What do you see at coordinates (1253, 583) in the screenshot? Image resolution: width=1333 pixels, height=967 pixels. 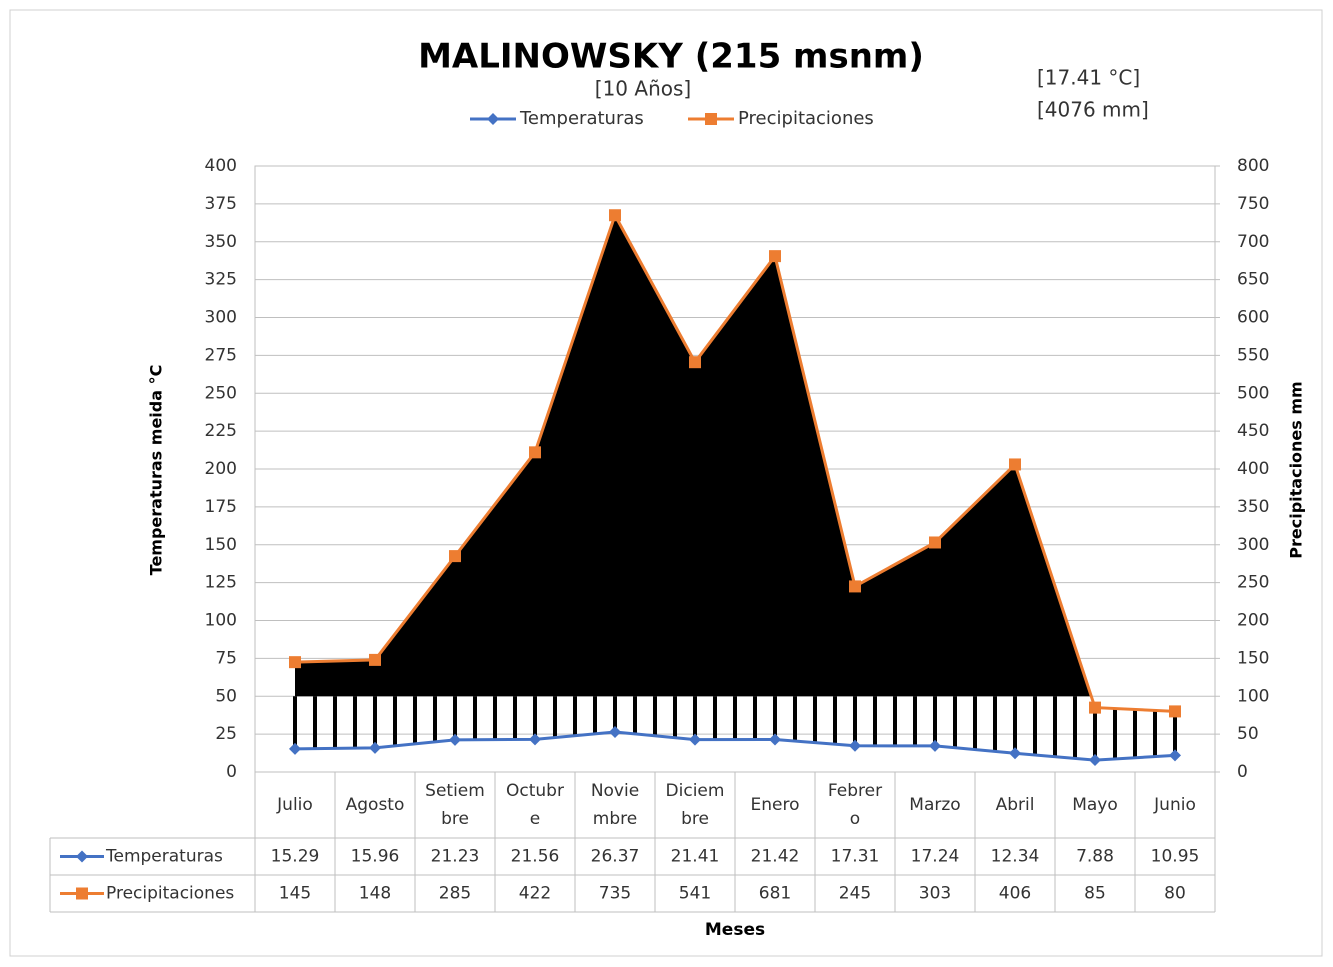 I see `y2-tick-label: 250` at bounding box center [1253, 583].